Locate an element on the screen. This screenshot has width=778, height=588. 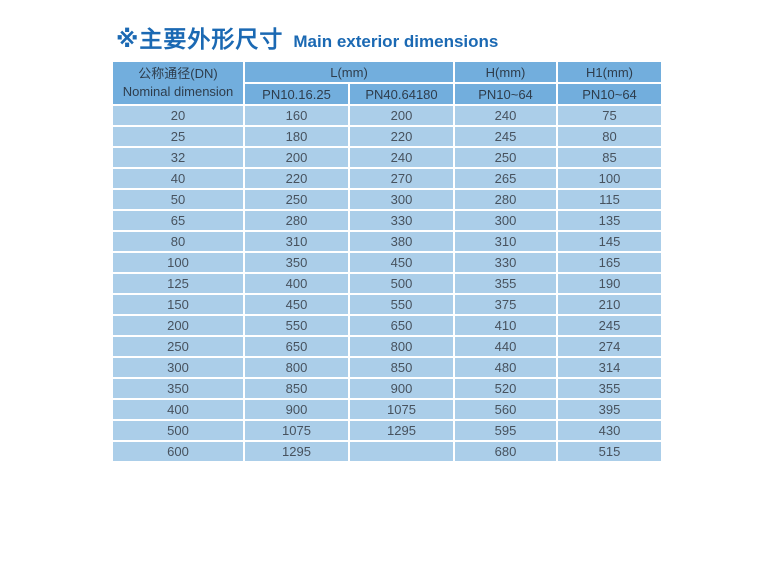
page-title-english: Main exterior dimensions is located at coordinates (396, 41).